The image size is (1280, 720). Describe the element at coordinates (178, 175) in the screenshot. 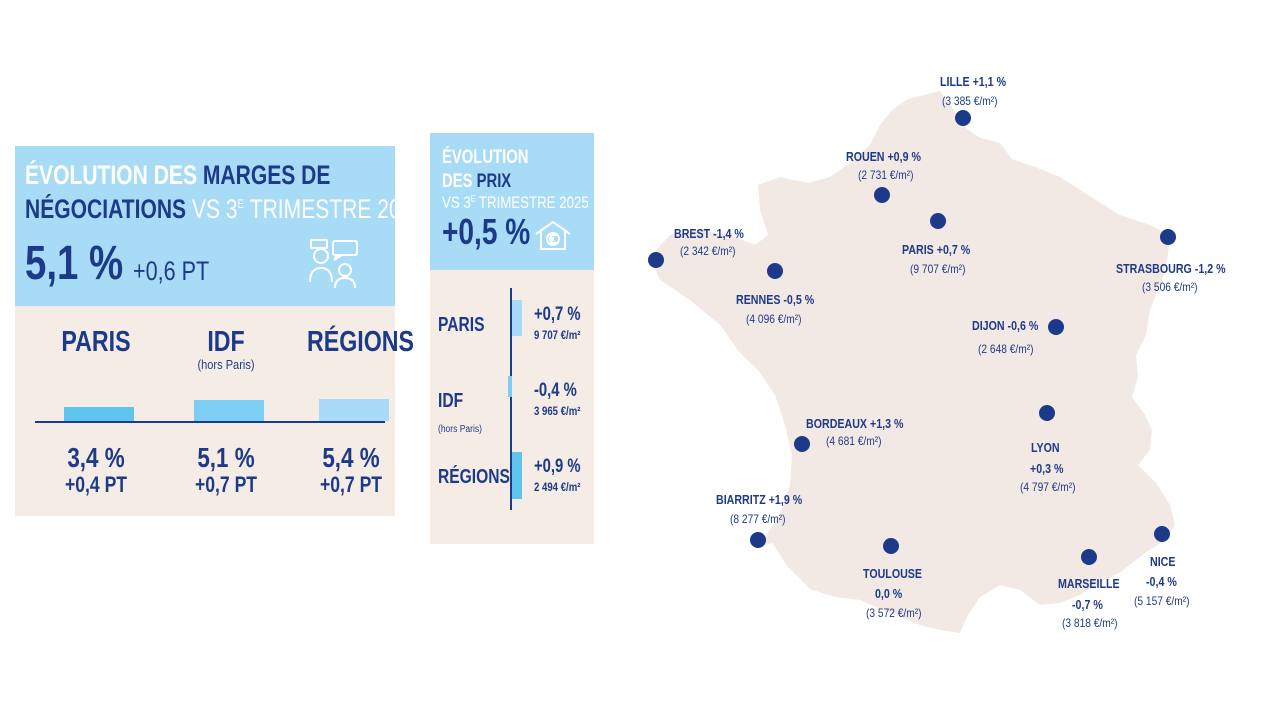

I see `margins-title-line1: ÉVOLUTION DES MARGES DE` at that location.